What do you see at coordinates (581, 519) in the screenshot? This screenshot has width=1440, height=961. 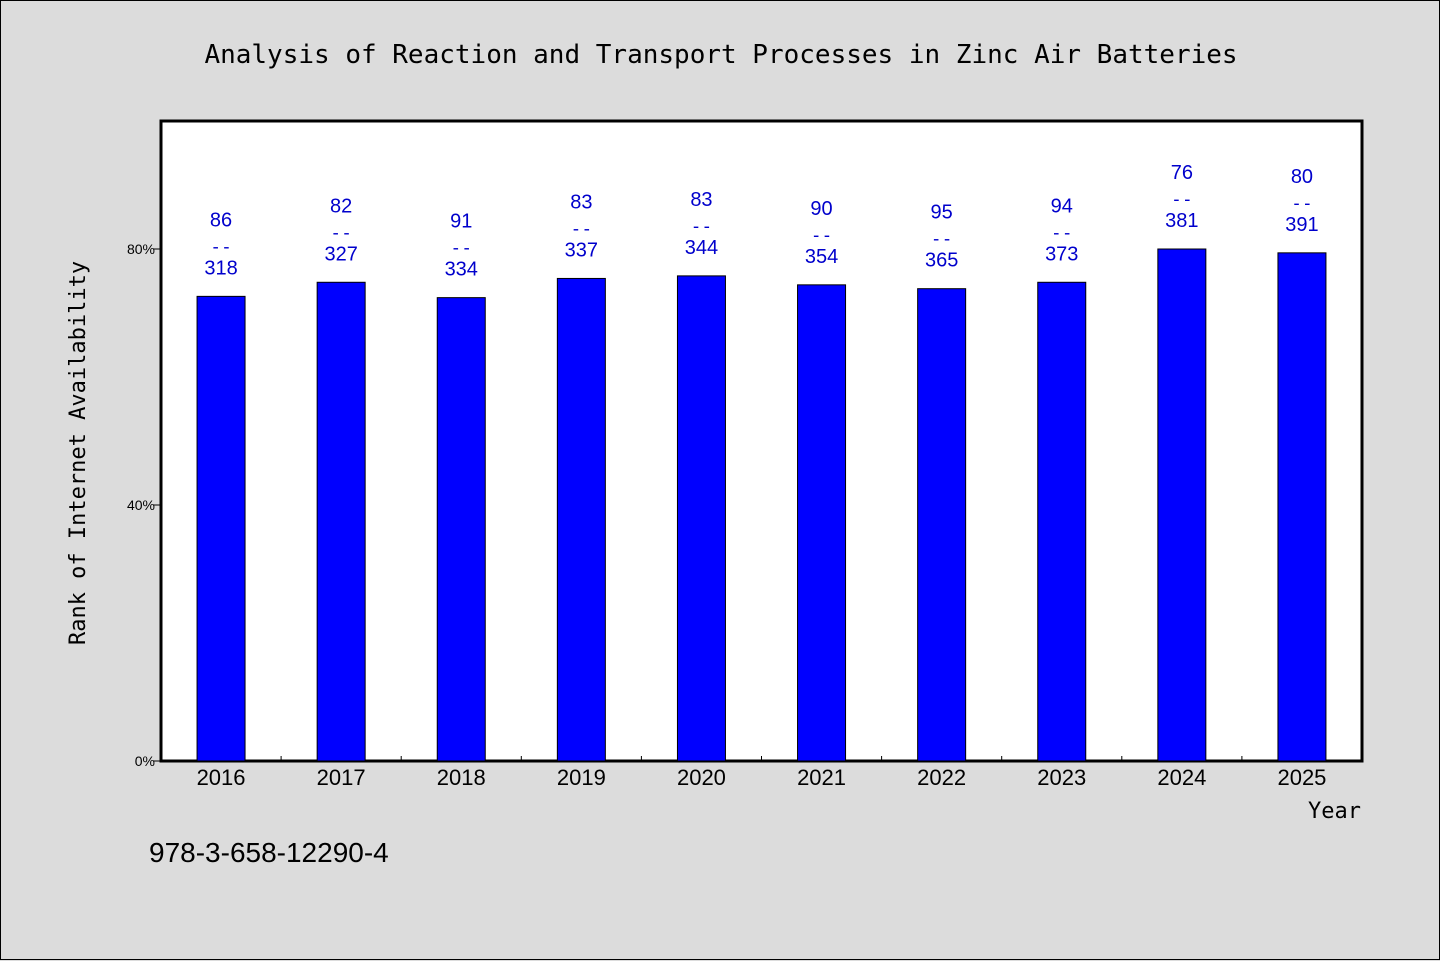 I see `bar-2019` at bounding box center [581, 519].